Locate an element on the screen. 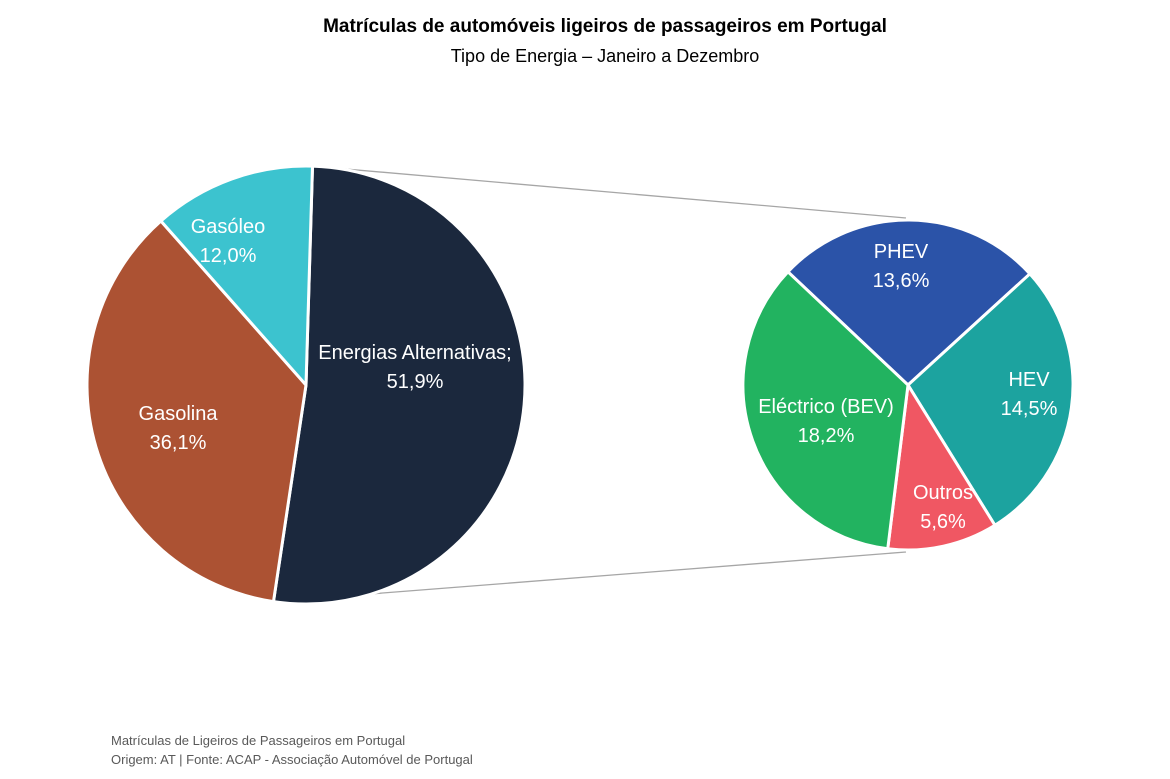 This screenshot has width=1170, height=779. connector-line-top is located at coordinates (609, 192).